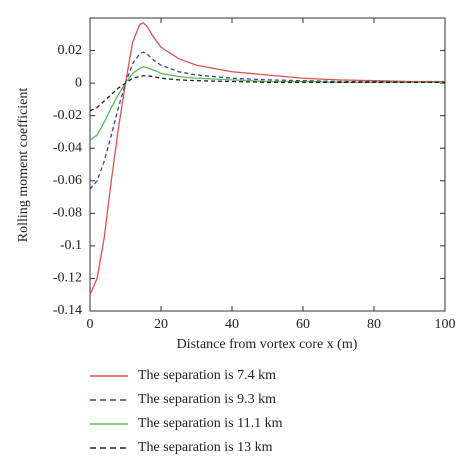  Describe the element at coordinates (67, 310) in the screenshot. I see `y-tick-label: -0.14` at that location.